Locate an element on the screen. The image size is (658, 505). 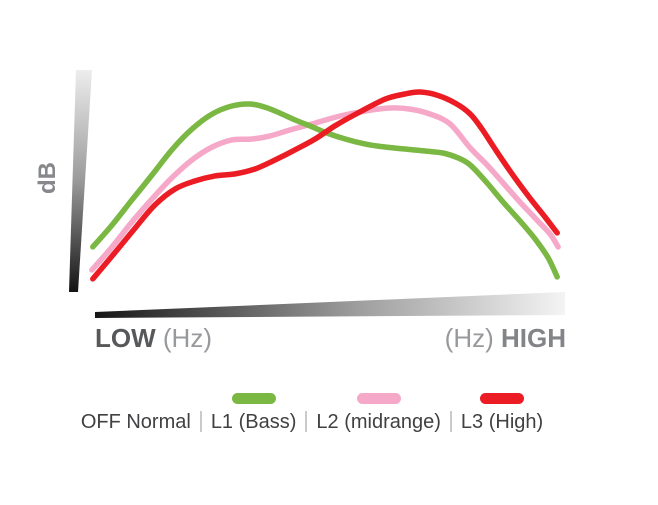
legend-swatch-l3-high is located at coordinates (502, 398).